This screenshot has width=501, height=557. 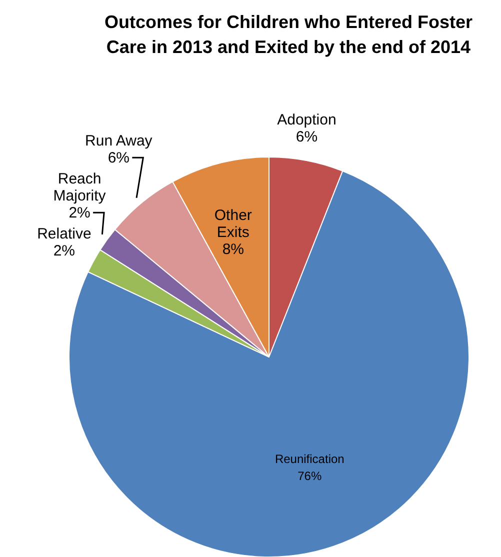 I want to click on slice-label: Run Away, so click(x=119, y=141).